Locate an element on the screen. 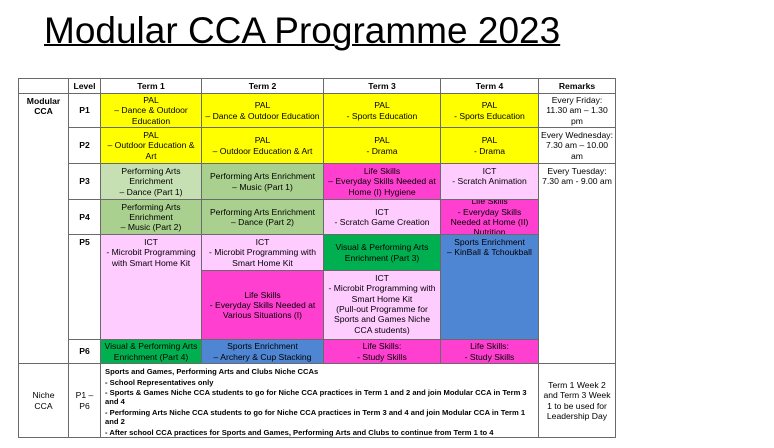  cell-text: - Scratch Game Creation is located at coordinates (382, 222).